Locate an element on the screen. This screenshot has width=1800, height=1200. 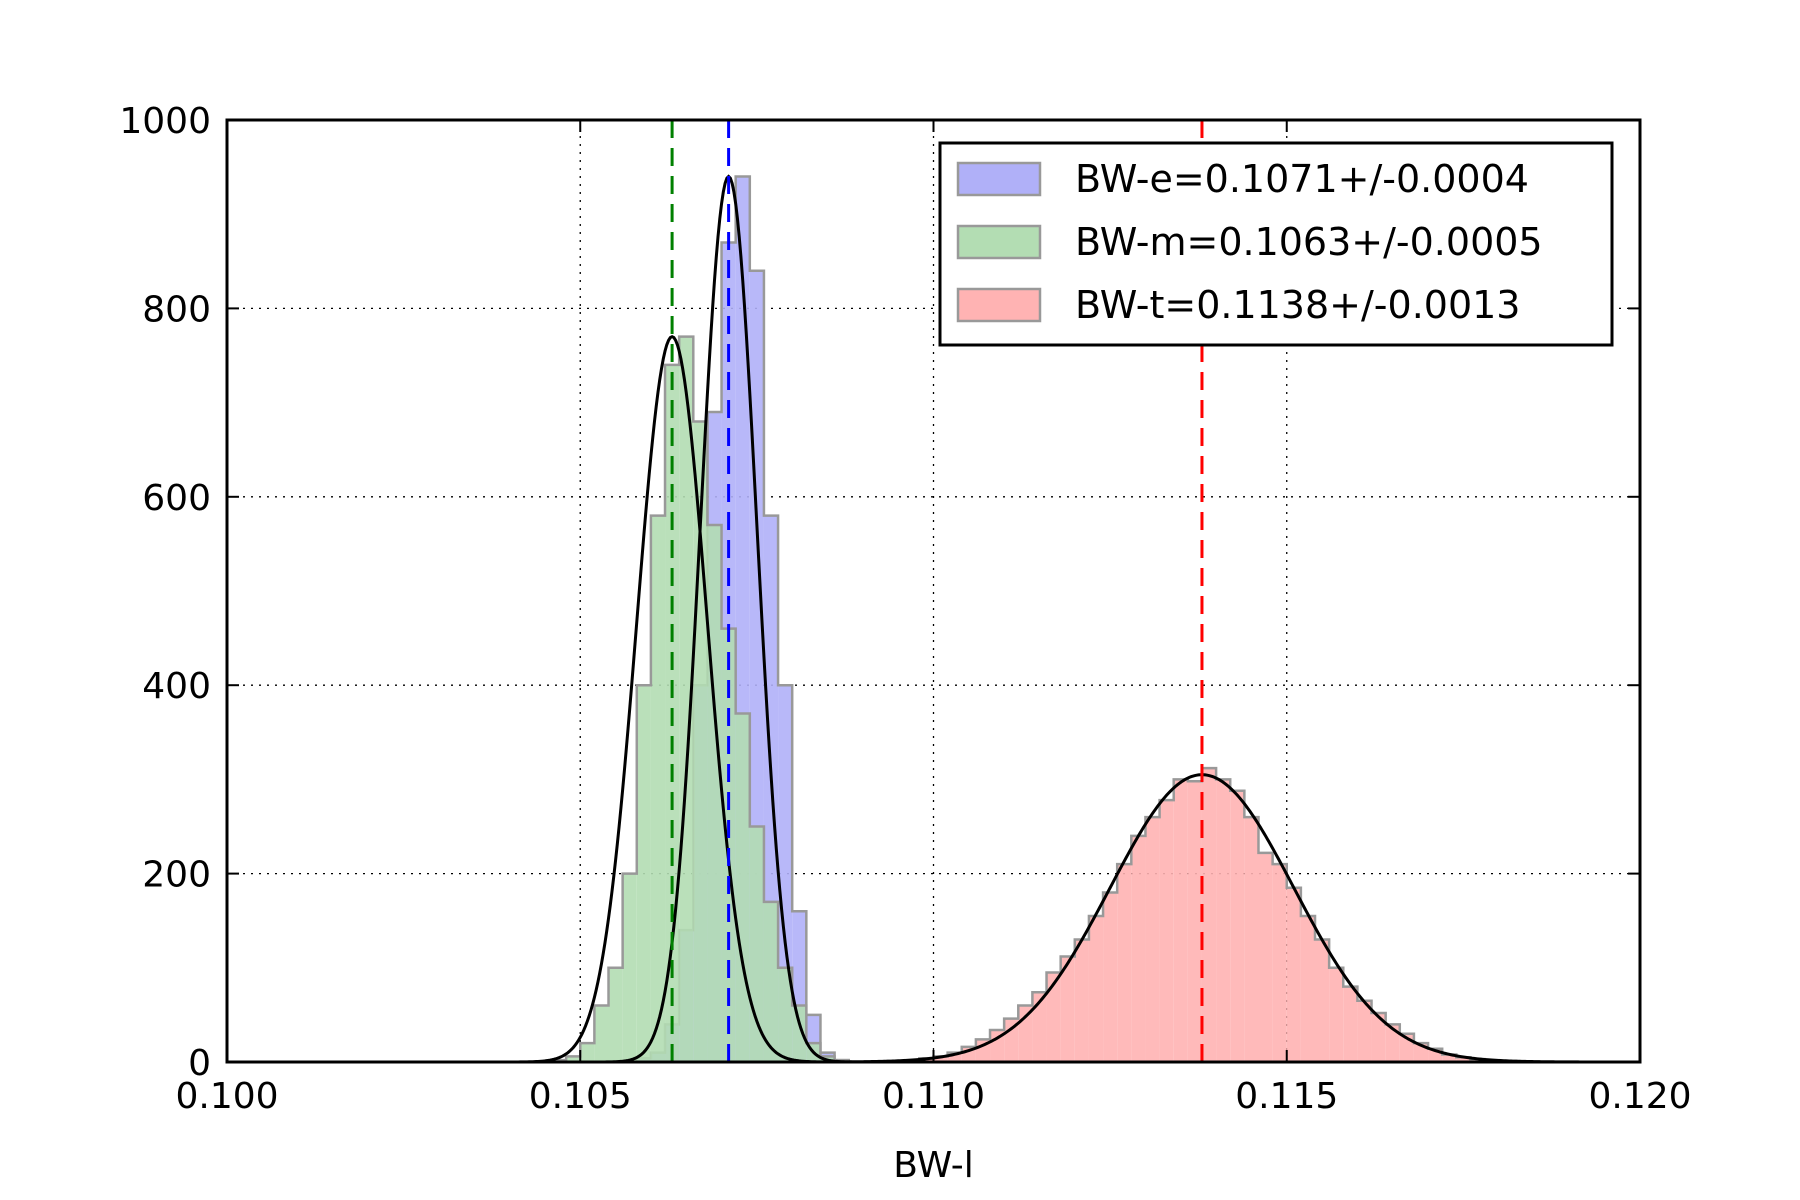
y-tick-label: 200 is located at coordinates (176, 875).